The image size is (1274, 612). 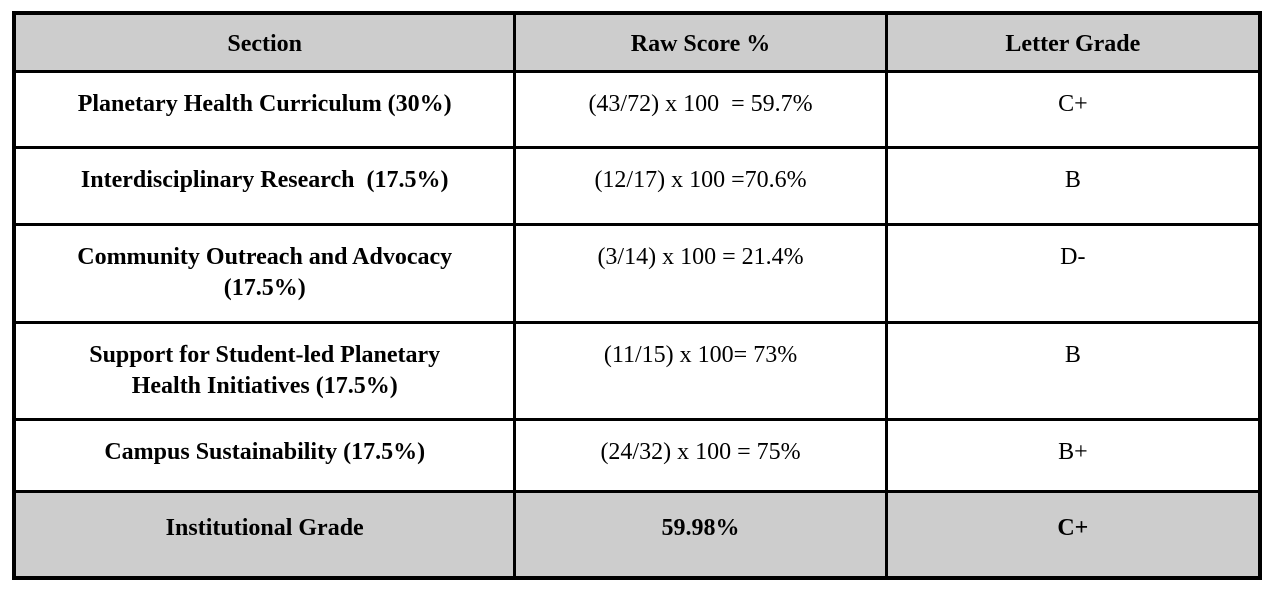 What do you see at coordinates (700, 455) in the screenshot?
I see `raw-score-cell: (24/32) x 100 = 75%` at bounding box center [700, 455].